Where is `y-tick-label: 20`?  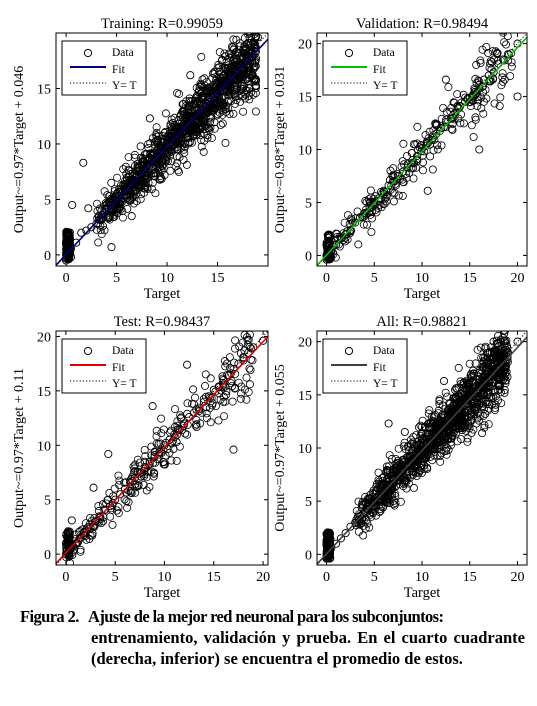 y-tick-label: 20 is located at coordinates (44, 337).